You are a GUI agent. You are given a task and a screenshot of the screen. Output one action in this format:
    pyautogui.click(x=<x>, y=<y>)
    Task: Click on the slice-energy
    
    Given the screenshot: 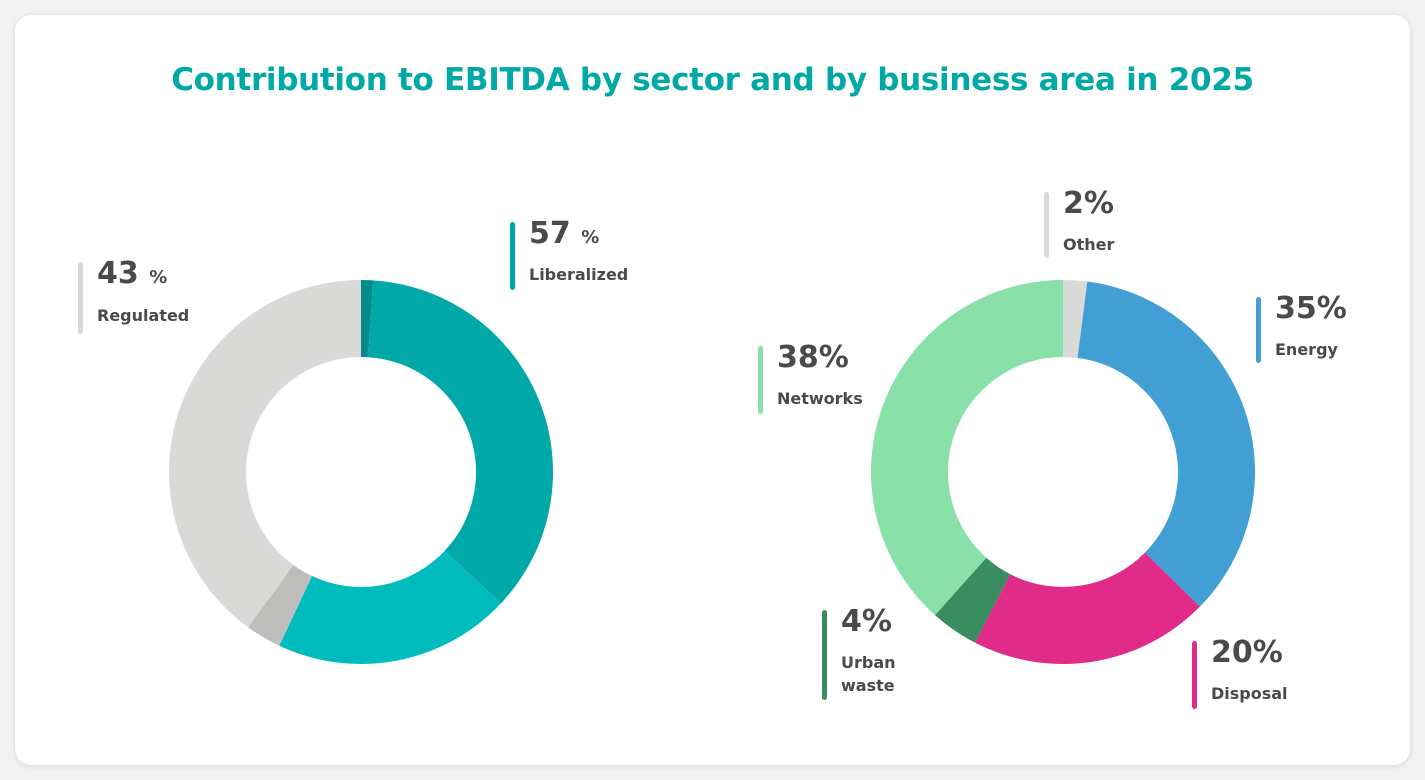 What is the action you would take?
    pyautogui.click(x=1166, y=444)
    